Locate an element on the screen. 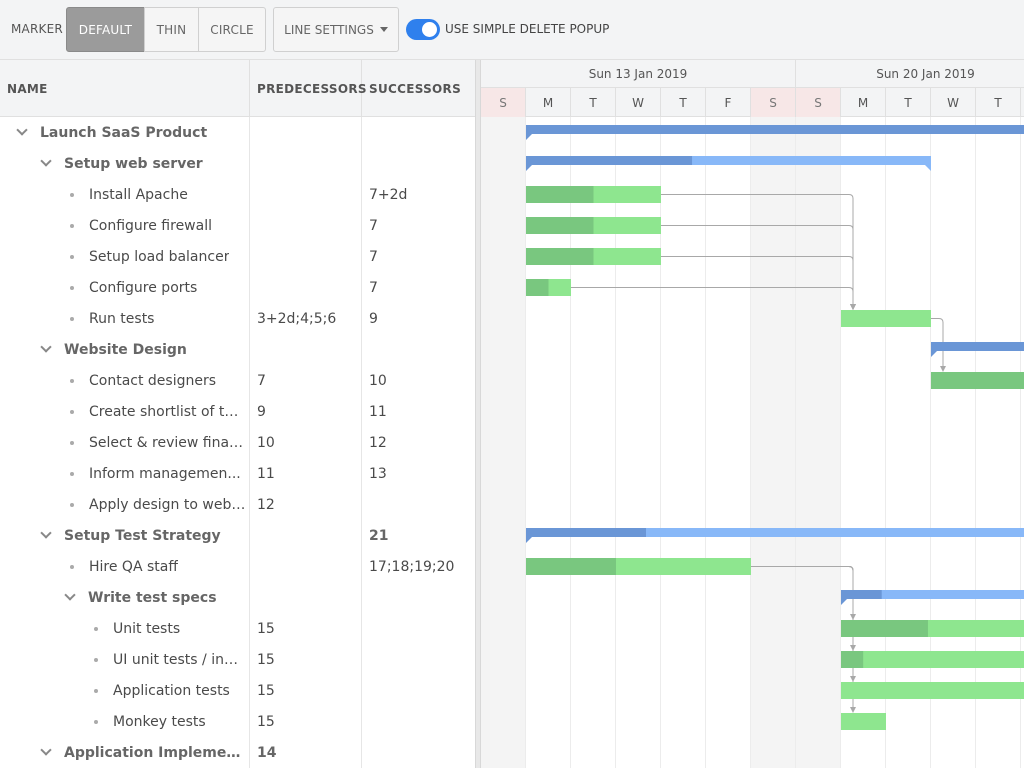  grid-row: Inform managemen... 11 13 is located at coordinates (237, 473).